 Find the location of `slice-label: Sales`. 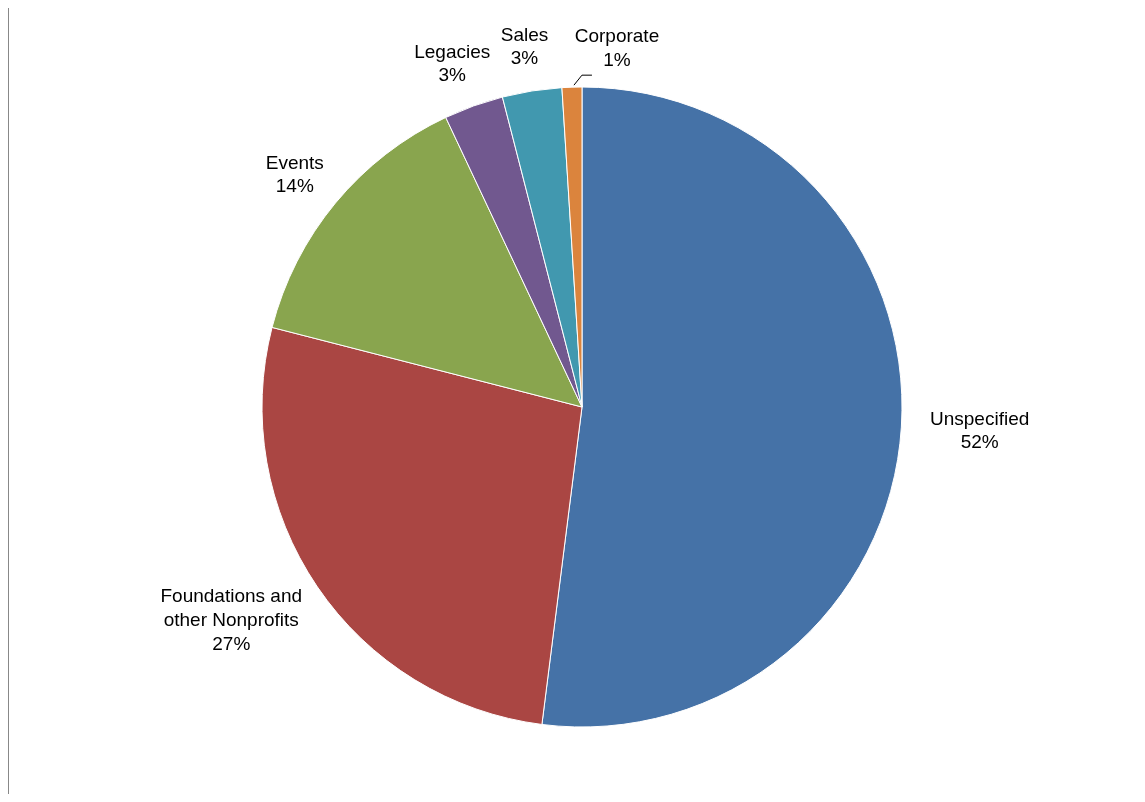

slice-label: Sales is located at coordinates (524, 34).